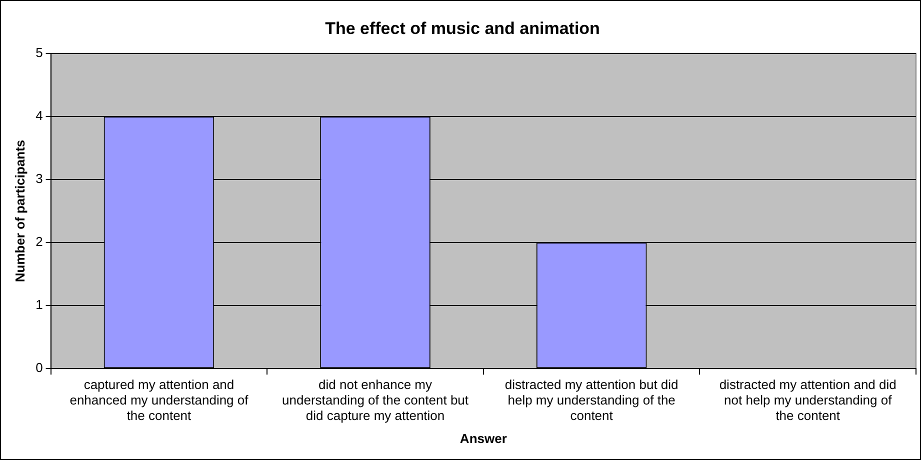  What do you see at coordinates (39, 368) in the screenshot?
I see `y-tick-label: 0` at bounding box center [39, 368].